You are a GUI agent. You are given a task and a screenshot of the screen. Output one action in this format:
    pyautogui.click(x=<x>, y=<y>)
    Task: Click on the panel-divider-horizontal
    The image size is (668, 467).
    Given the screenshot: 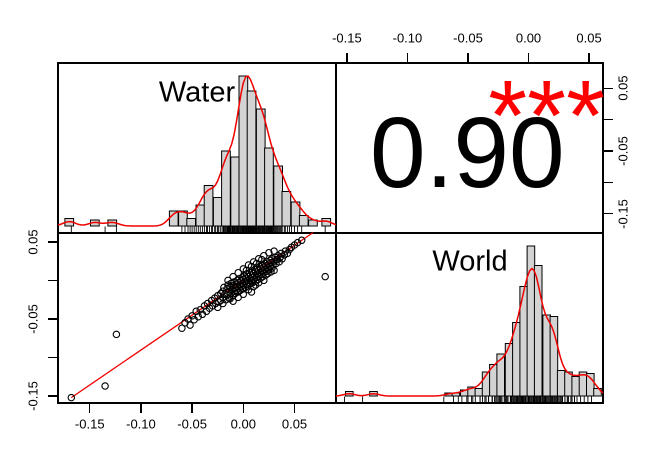 What is the action you would take?
    pyautogui.click(x=330, y=233)
    